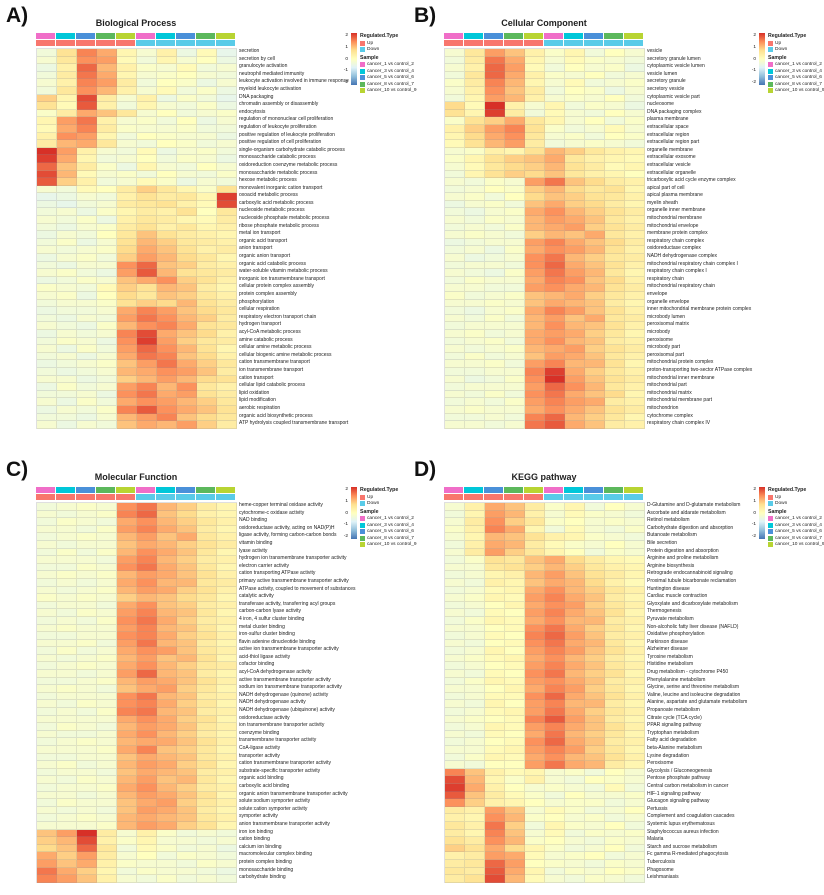  What do you see at coordinates (388, 525) in the screenshot?
I see `sample-legend-entry: cancer_3 vs control_4` at bounding box center [388, 525].